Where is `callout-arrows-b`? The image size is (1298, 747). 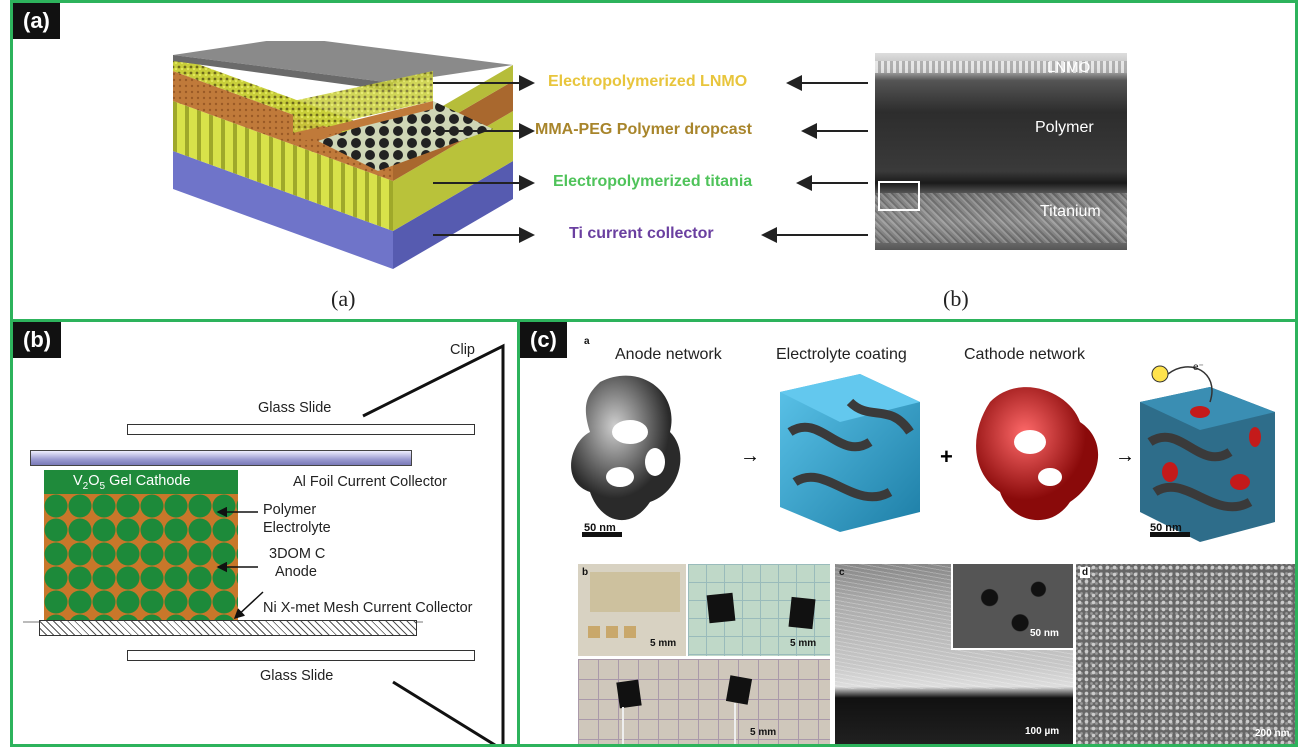 callout-arrows-b is located at coordinates (240, 563).